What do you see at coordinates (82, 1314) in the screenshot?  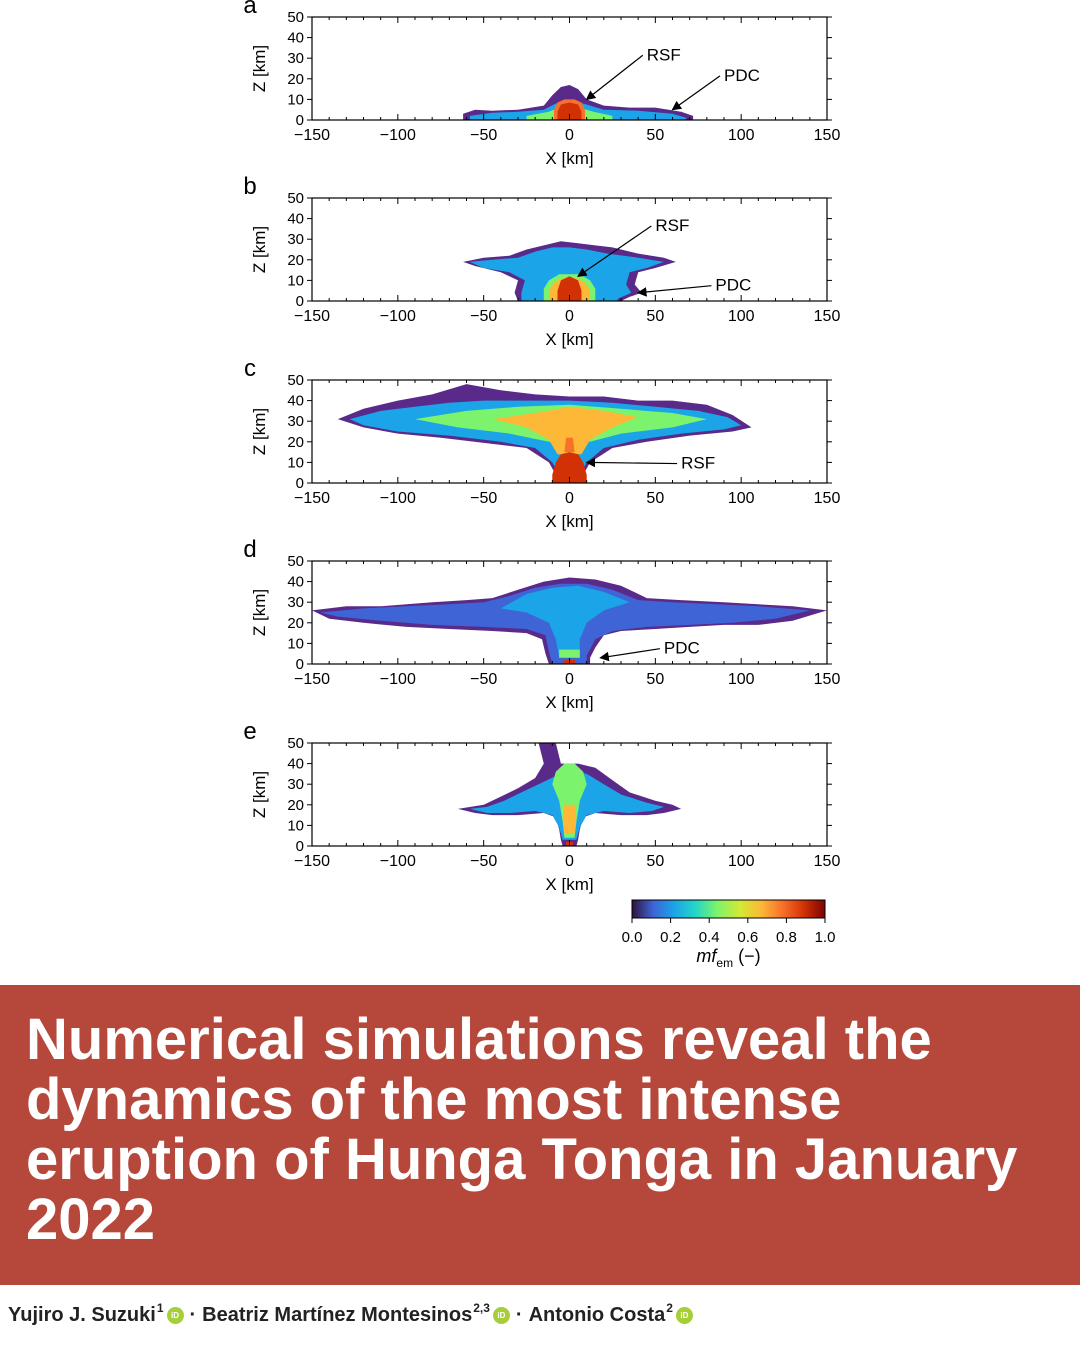 I see `author-name: Yujiro J. Suzuki` at bounding box center [82, 1314].